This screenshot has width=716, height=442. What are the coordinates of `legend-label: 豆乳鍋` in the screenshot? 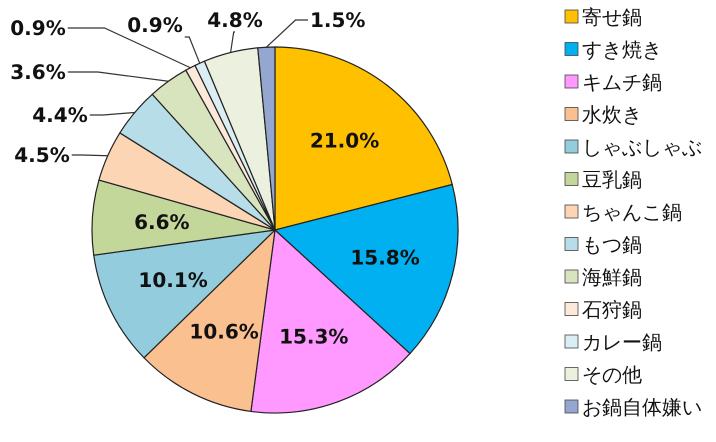 It's located at (612, 180).